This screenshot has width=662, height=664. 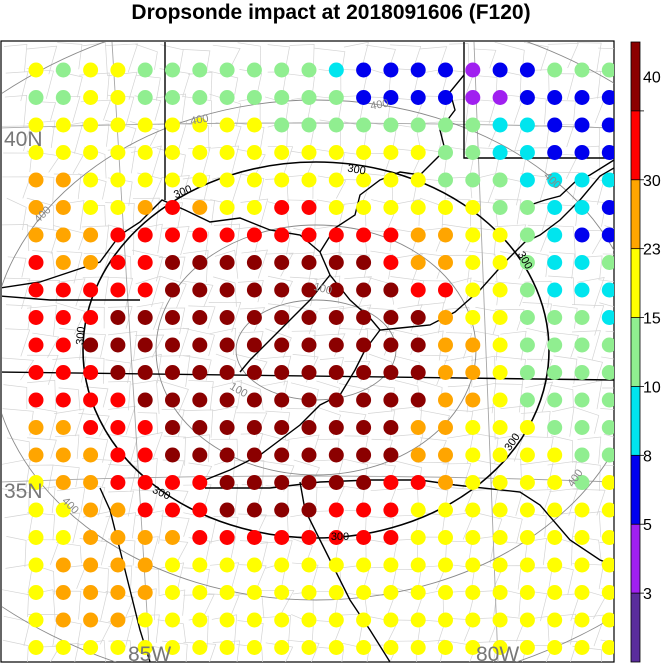 What do you see at coordinates (647, 594) in the screenshot?
I see `colorbar-tick-label: 3` at bounding box center [647, 594].